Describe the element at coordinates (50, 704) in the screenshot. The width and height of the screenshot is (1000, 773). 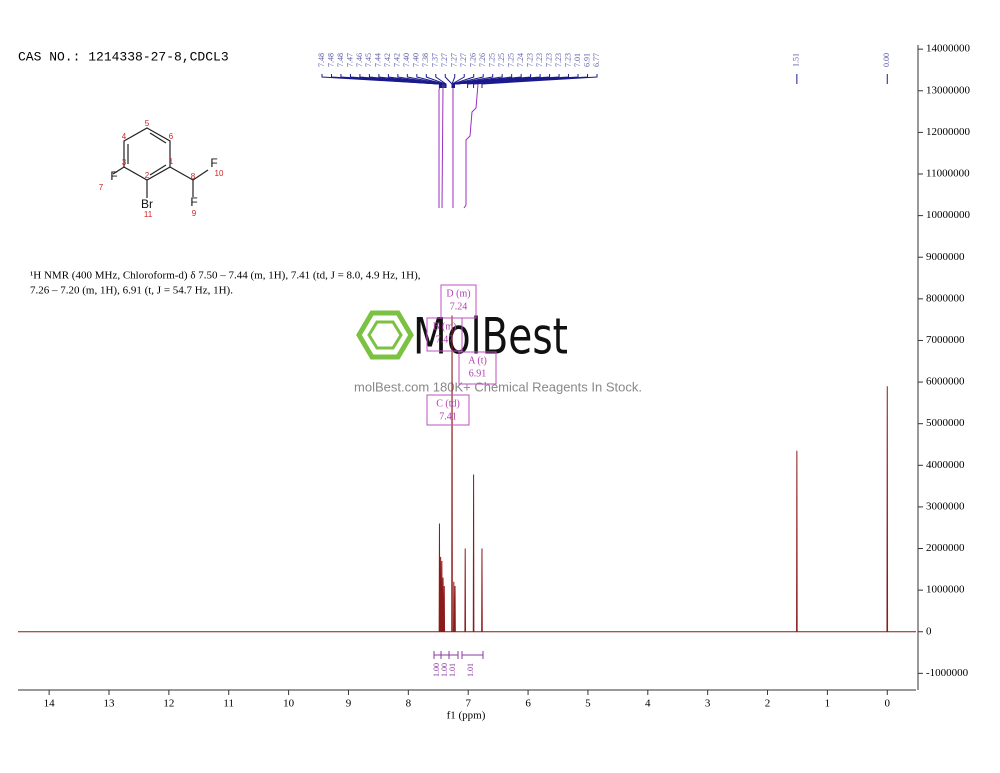
I see `x-tick-label: 14` at that location.